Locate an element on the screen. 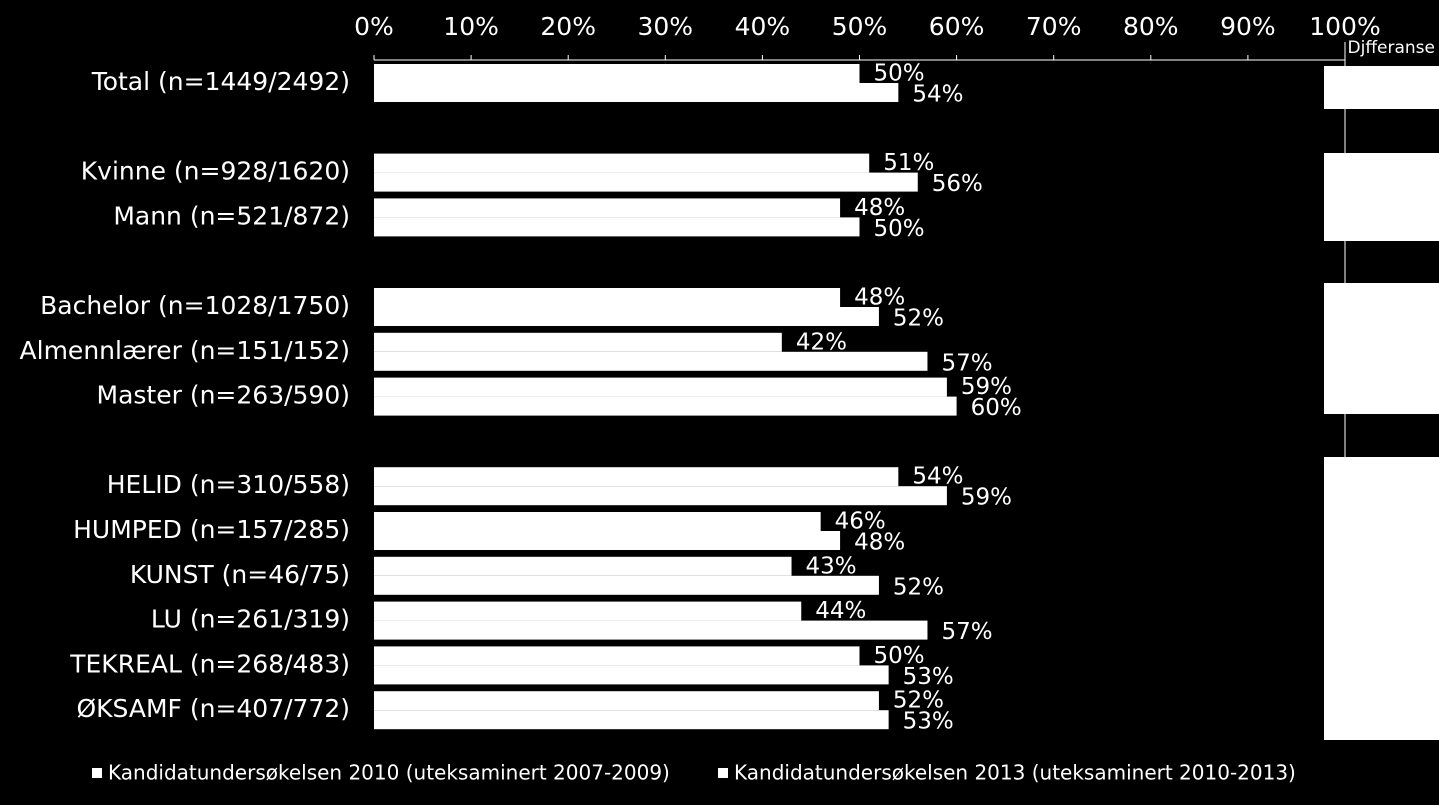 The width and height of the screenshot is (1439, 805). x-tick-label: 60% is located at coordinates (957, 26).